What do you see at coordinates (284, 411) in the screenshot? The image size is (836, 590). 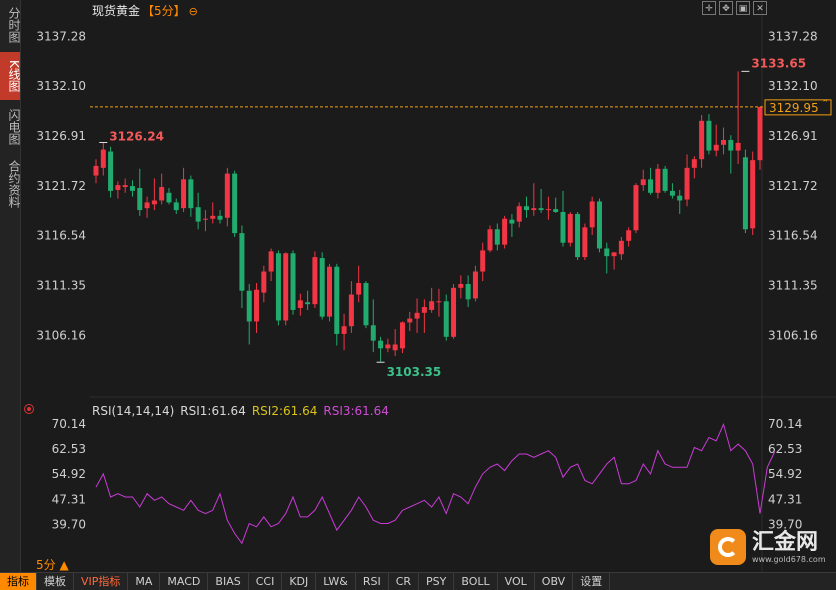 I see `rsi2-legend: RSI2:61.64` at bounding box center [284, 411].